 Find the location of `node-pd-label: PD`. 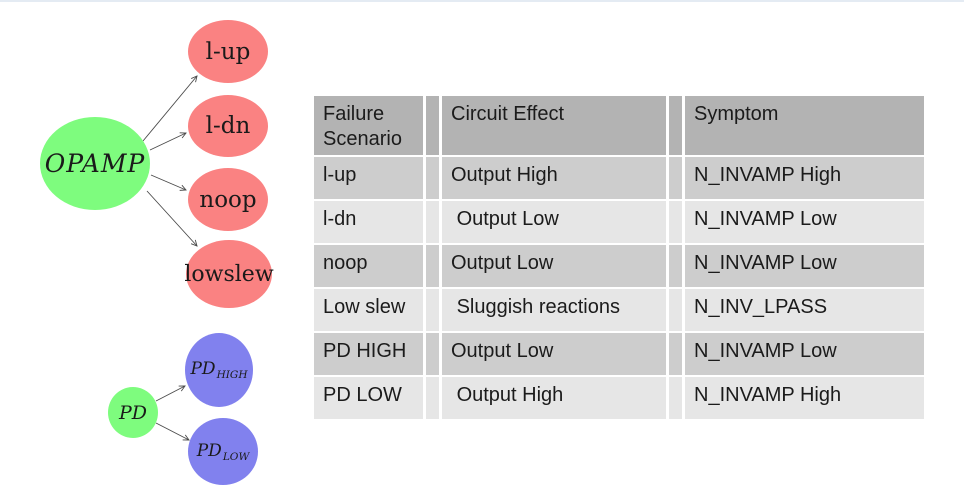

node-pd-label: PD is located at coordinates (133, 412).